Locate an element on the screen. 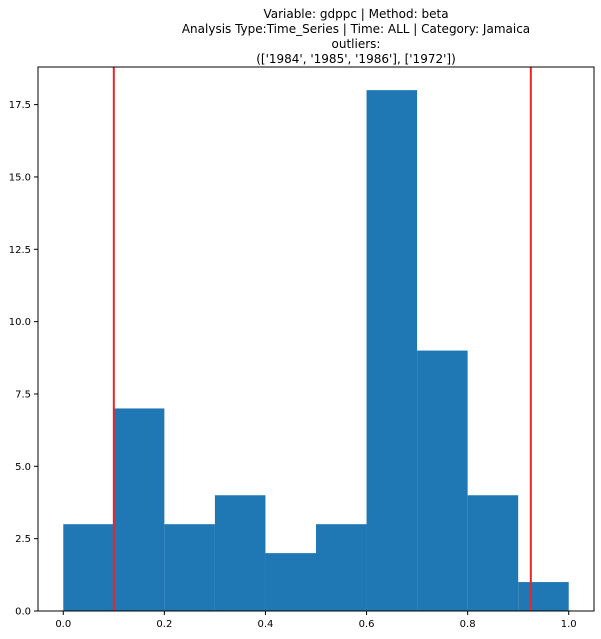 This screenshot has height=639, width=601. chart-title-line-4: (['1984', '1985', '1986'], ['1972']) is located at coordinates (356, 59).